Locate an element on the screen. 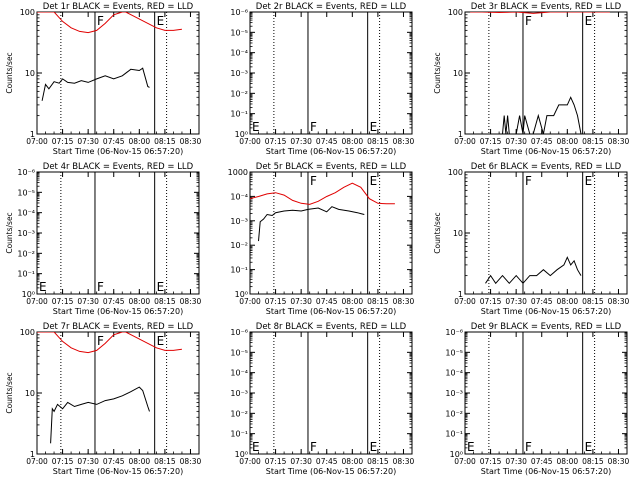  y-tick-label: 10⁻⁴ is located at coordinates (239, 196).